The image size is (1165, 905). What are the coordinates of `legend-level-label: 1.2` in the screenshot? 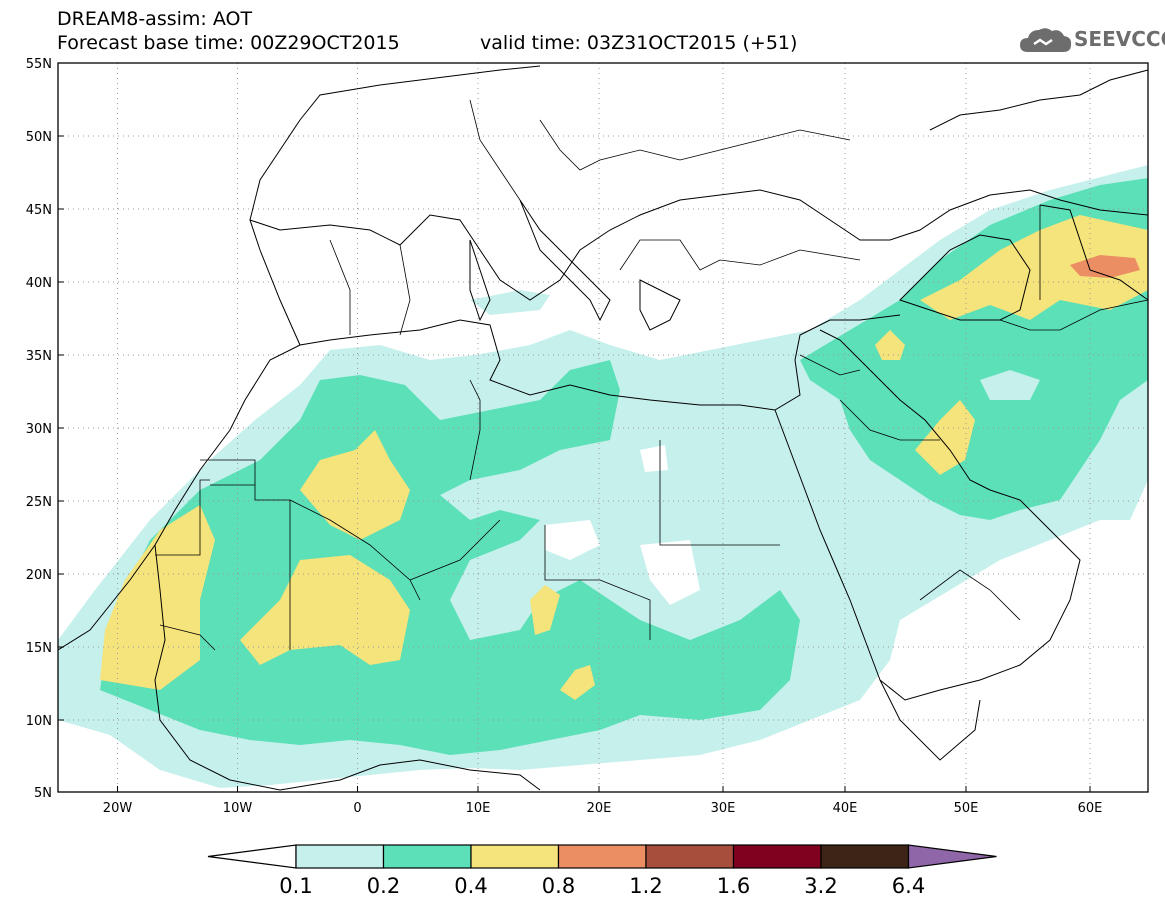 It's located at (645, 886).